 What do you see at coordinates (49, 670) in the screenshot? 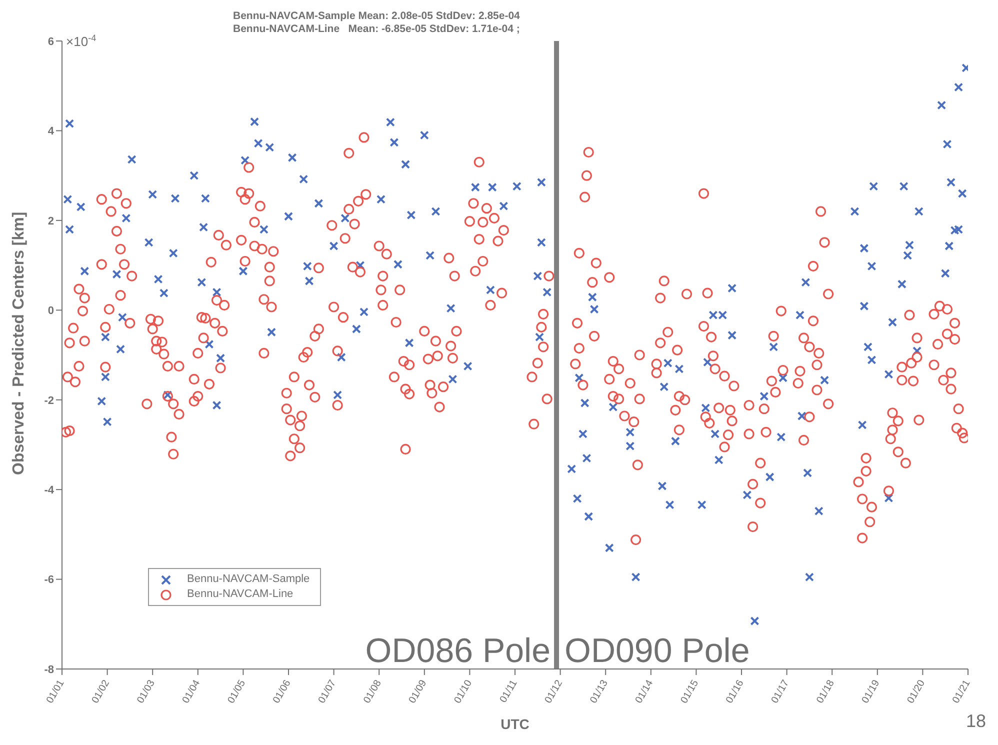
I see `y-tick-label: -8` at bounding box center [49, 670].